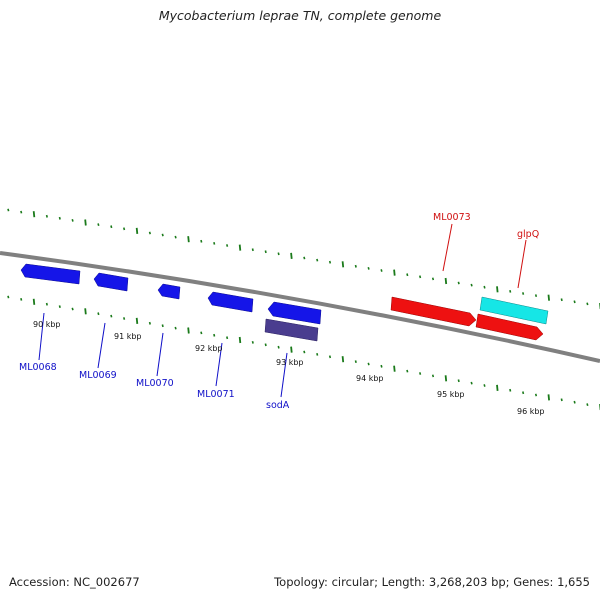 The width and height of the screenshot is (600, 600). I want to click on gene-bar-soda, so click(291, 330).